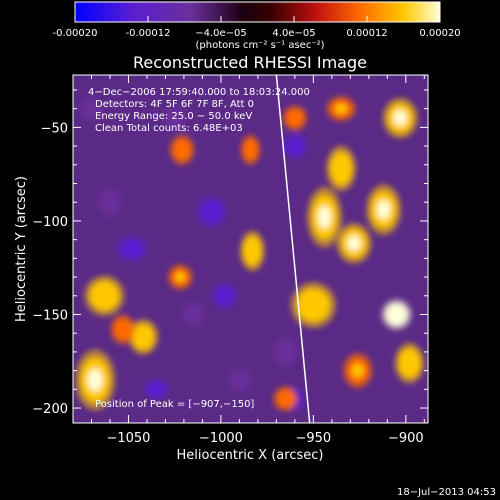 The height and width of the screenshot is (500, 500). I want to click on annotation-line: Energy Range: 25.0 − 50.0 keV, so click(173, 116).